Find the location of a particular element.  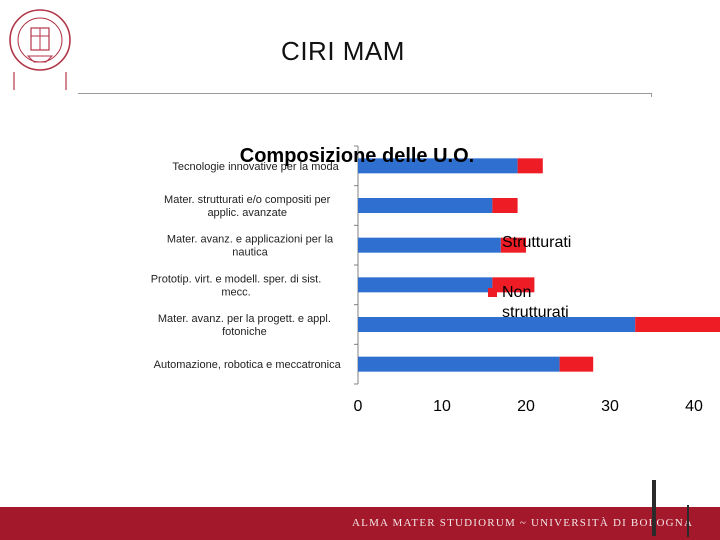

x-tick-label: 10 is located at coordinates (442, 406).